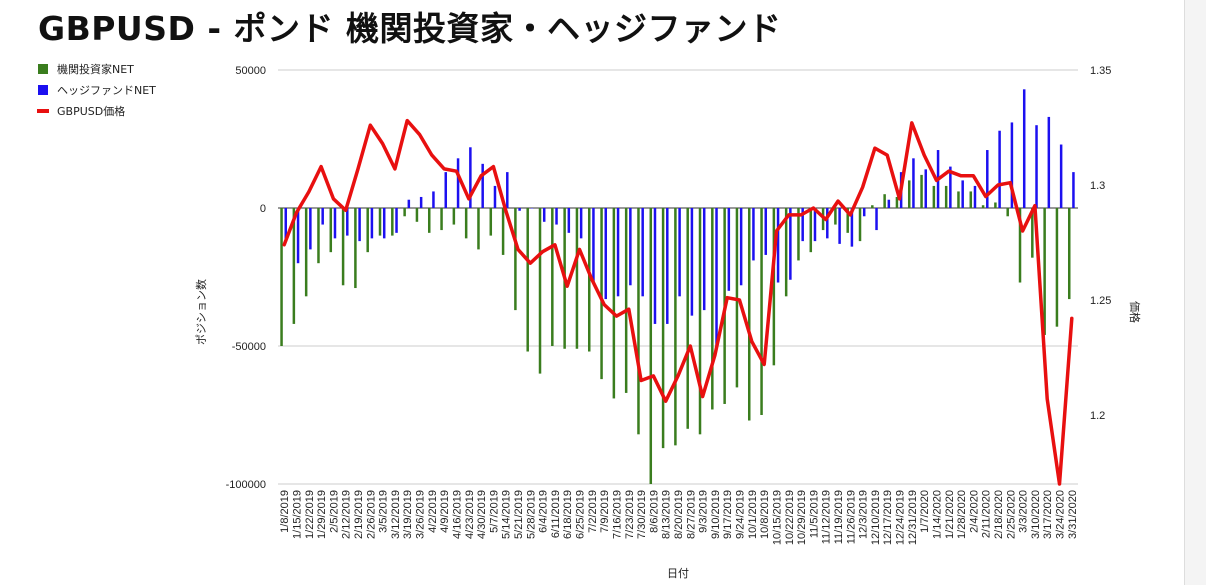 This screenshot has height=585, width=1206. What do you see at coordinates (246, 485) in the screenshot?
I see `y-left-tick-label: -100000` at bounding box center [246, 485].